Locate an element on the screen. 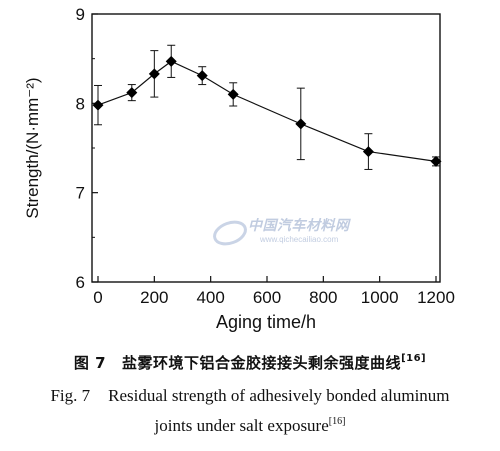  watermark-logo: 中国汽车材料网 www.qichecailiao.com is located at coordinates (295, 235).